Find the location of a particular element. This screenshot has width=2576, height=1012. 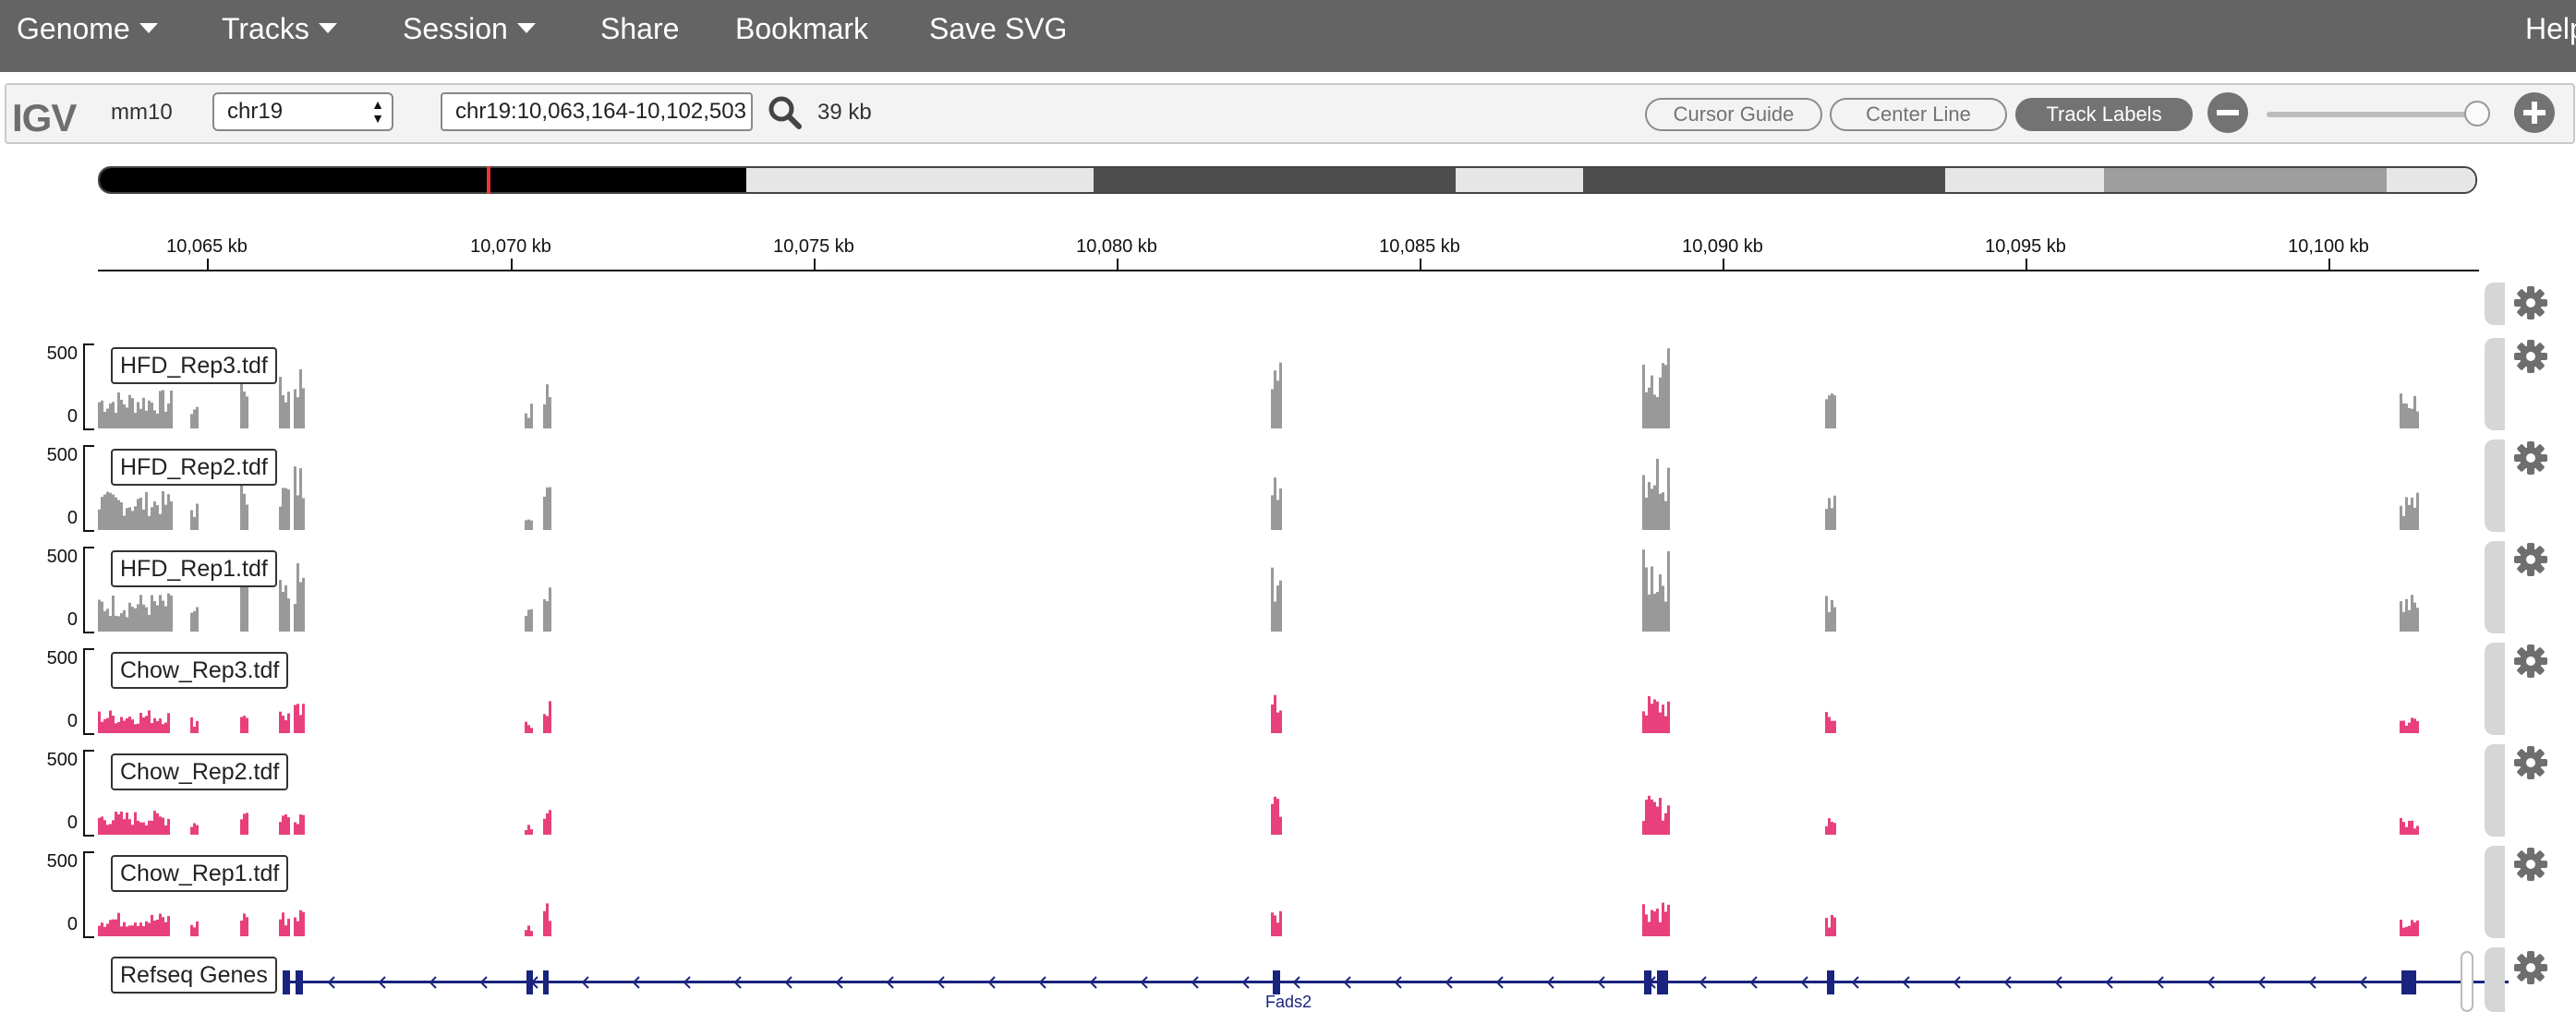

search-icon is located at coordinates (785, 112).